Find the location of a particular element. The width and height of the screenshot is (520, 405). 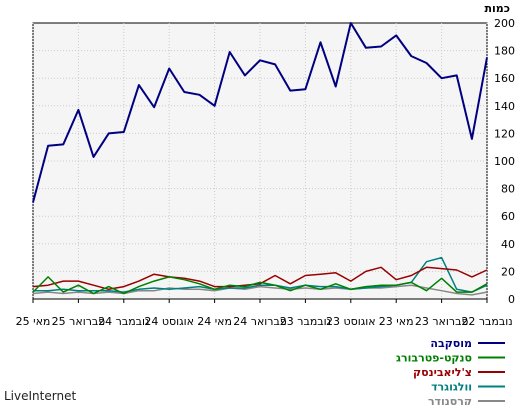

x-tick-label: נובמבר 22 is located at coordinates (486, 321).